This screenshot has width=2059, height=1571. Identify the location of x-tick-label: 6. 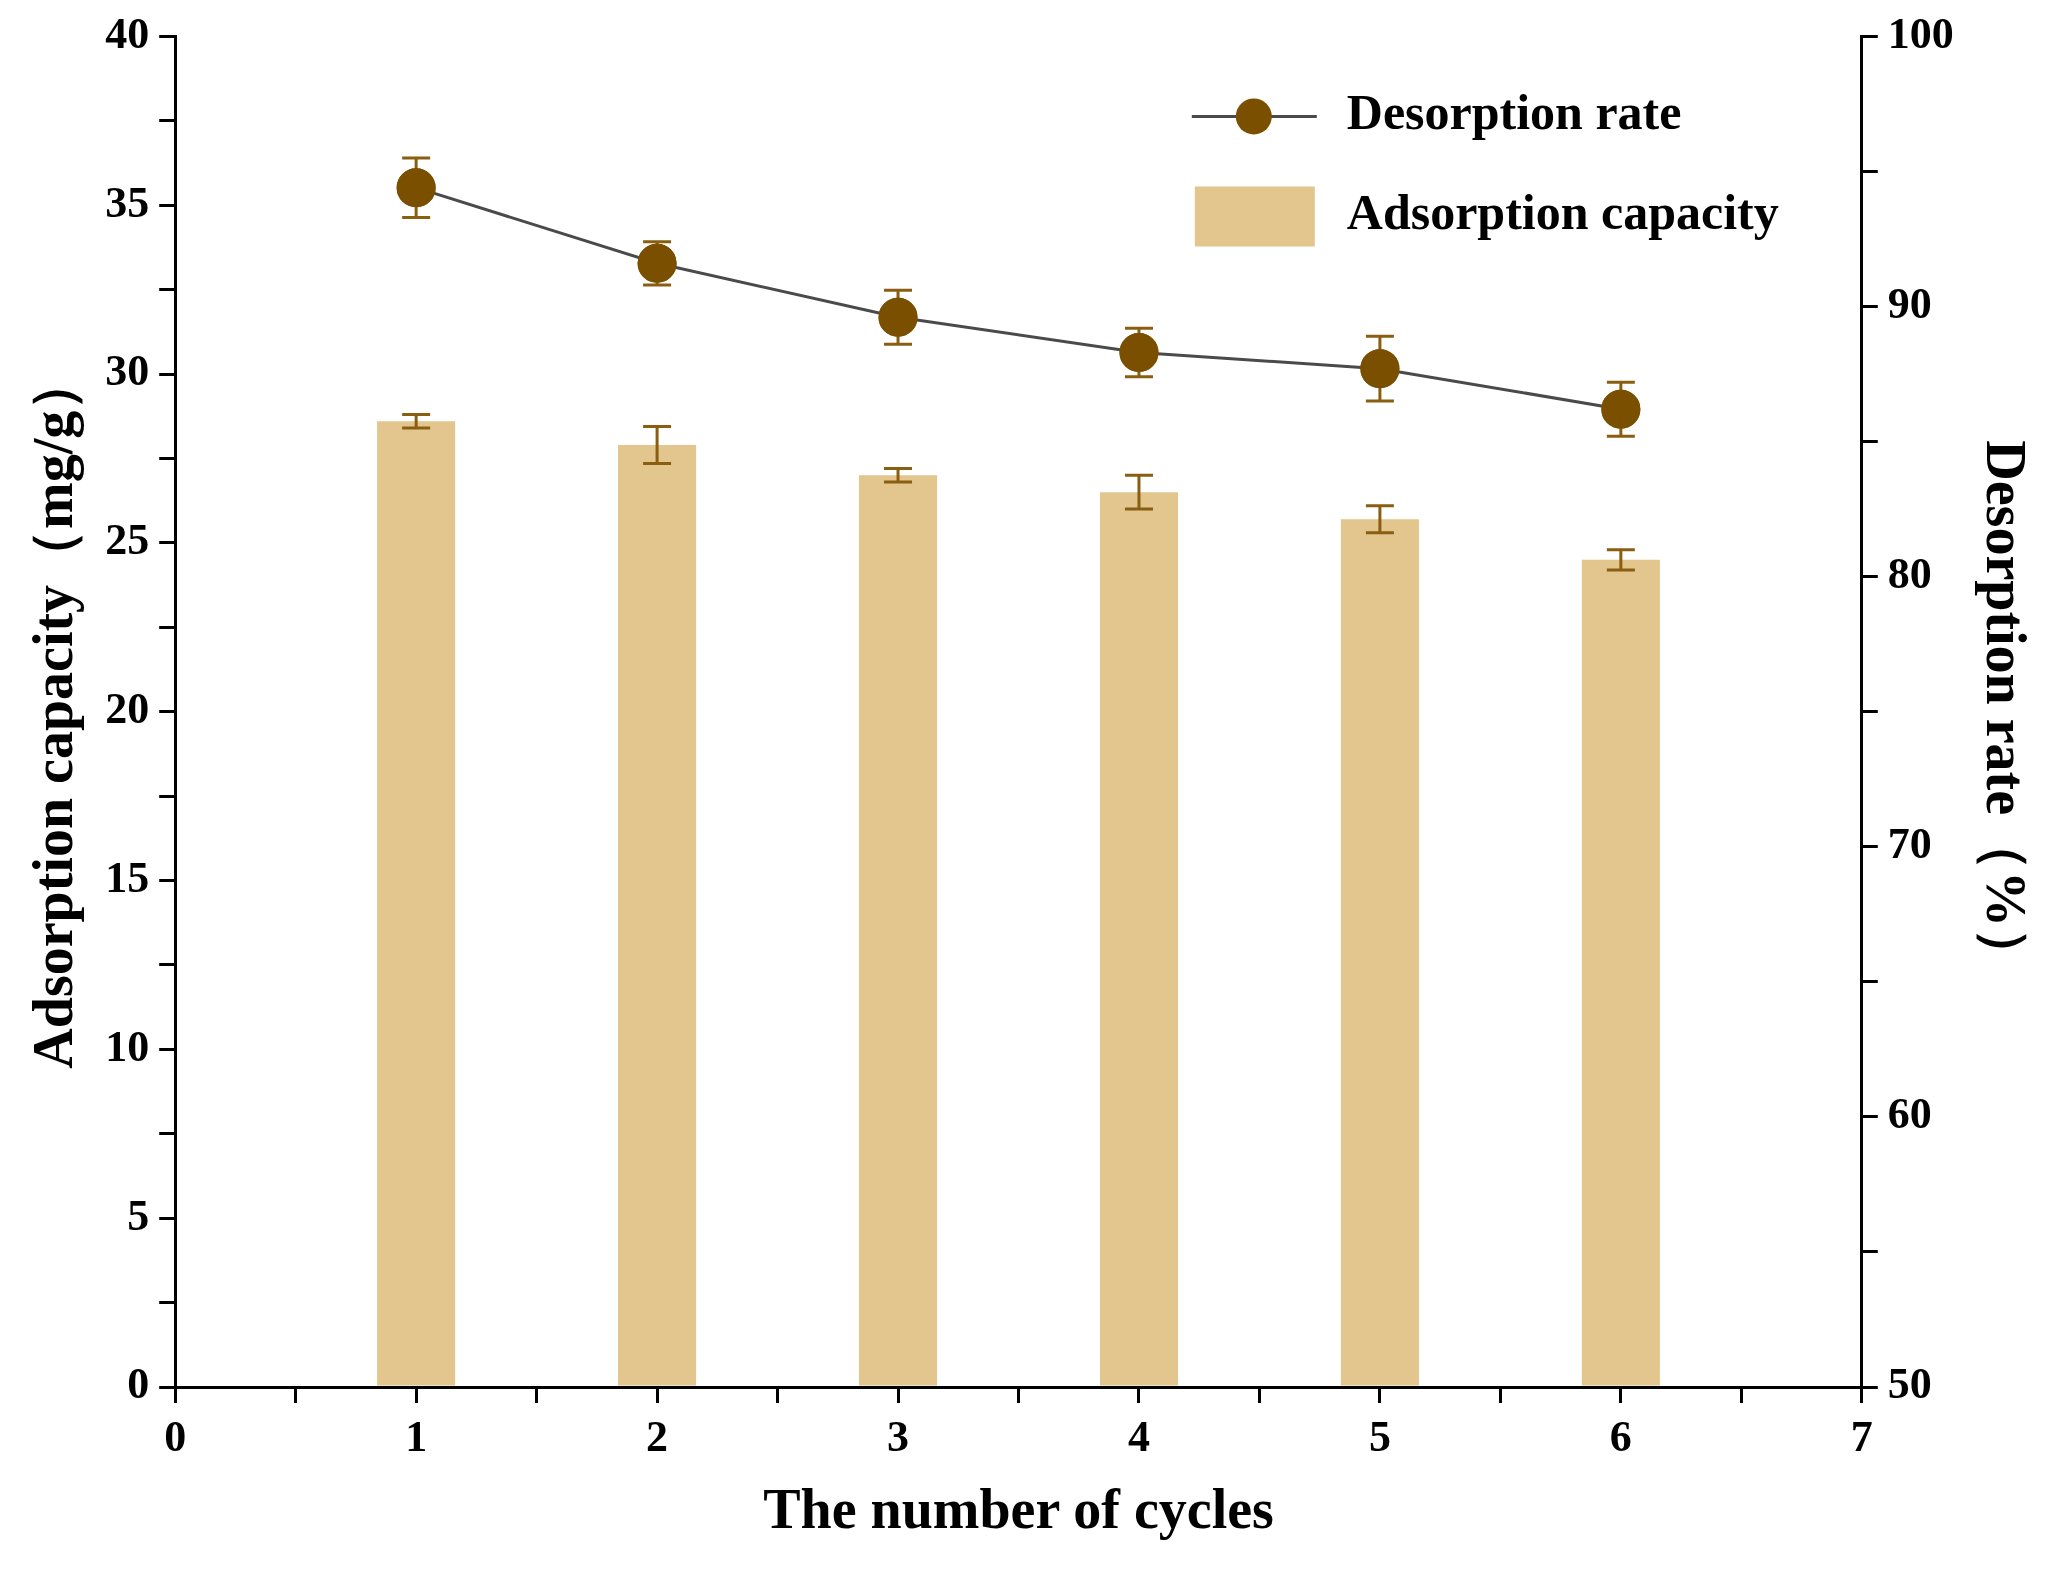
(1620, 1436).